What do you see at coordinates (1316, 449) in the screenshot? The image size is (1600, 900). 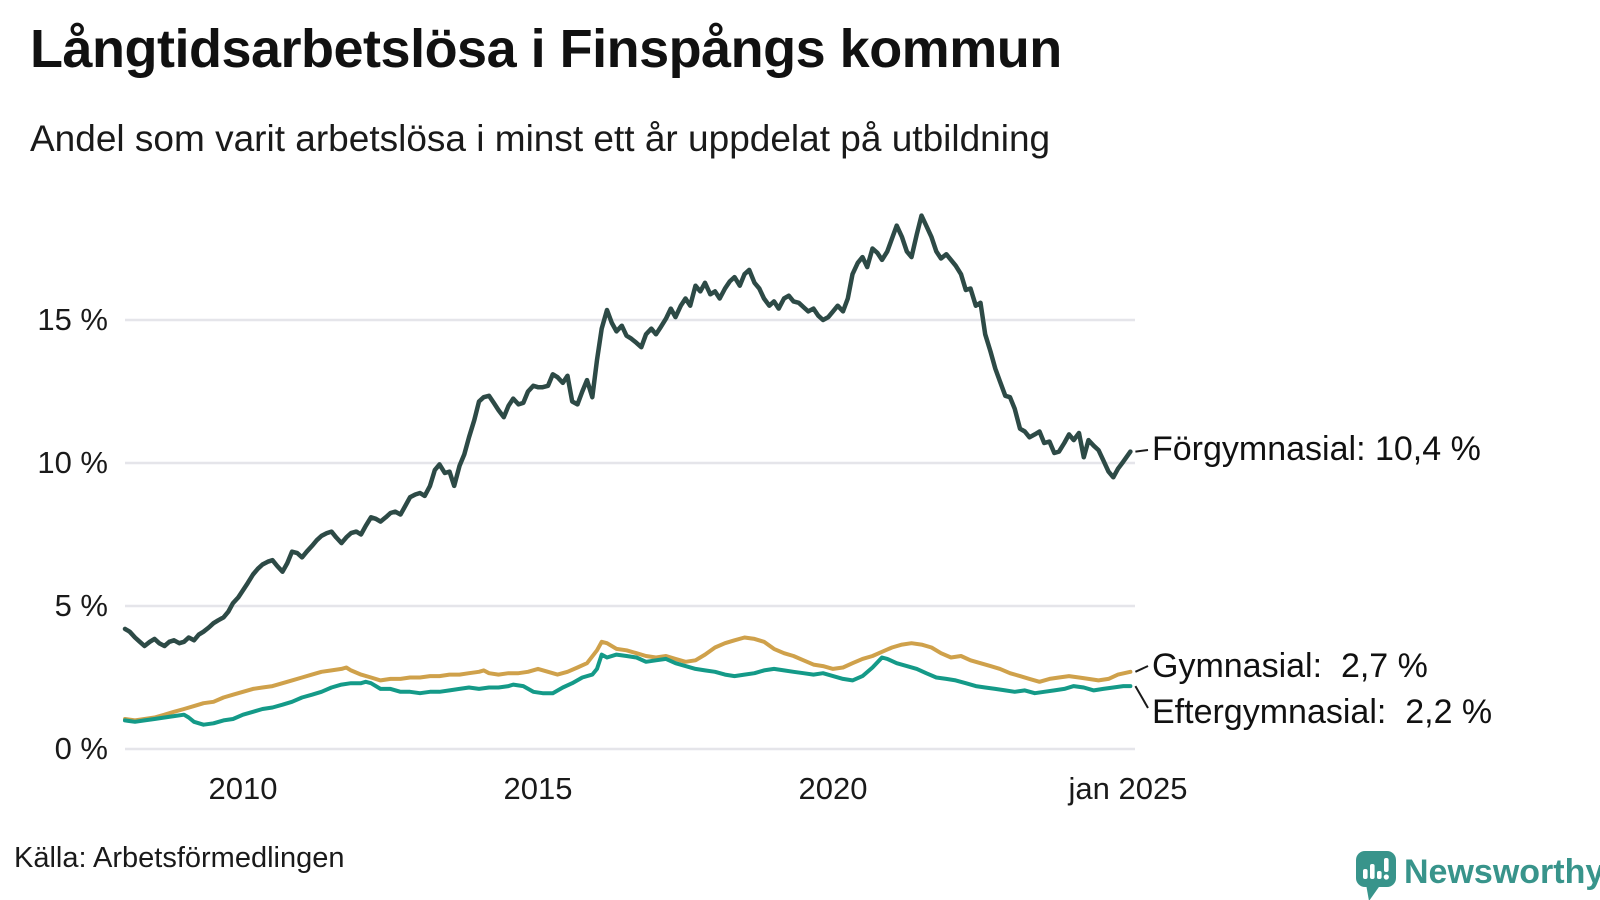 I see `series-end-label-forgymnasial: Förgymnasial: 10,4 %` at bounding box center [1316, 449].